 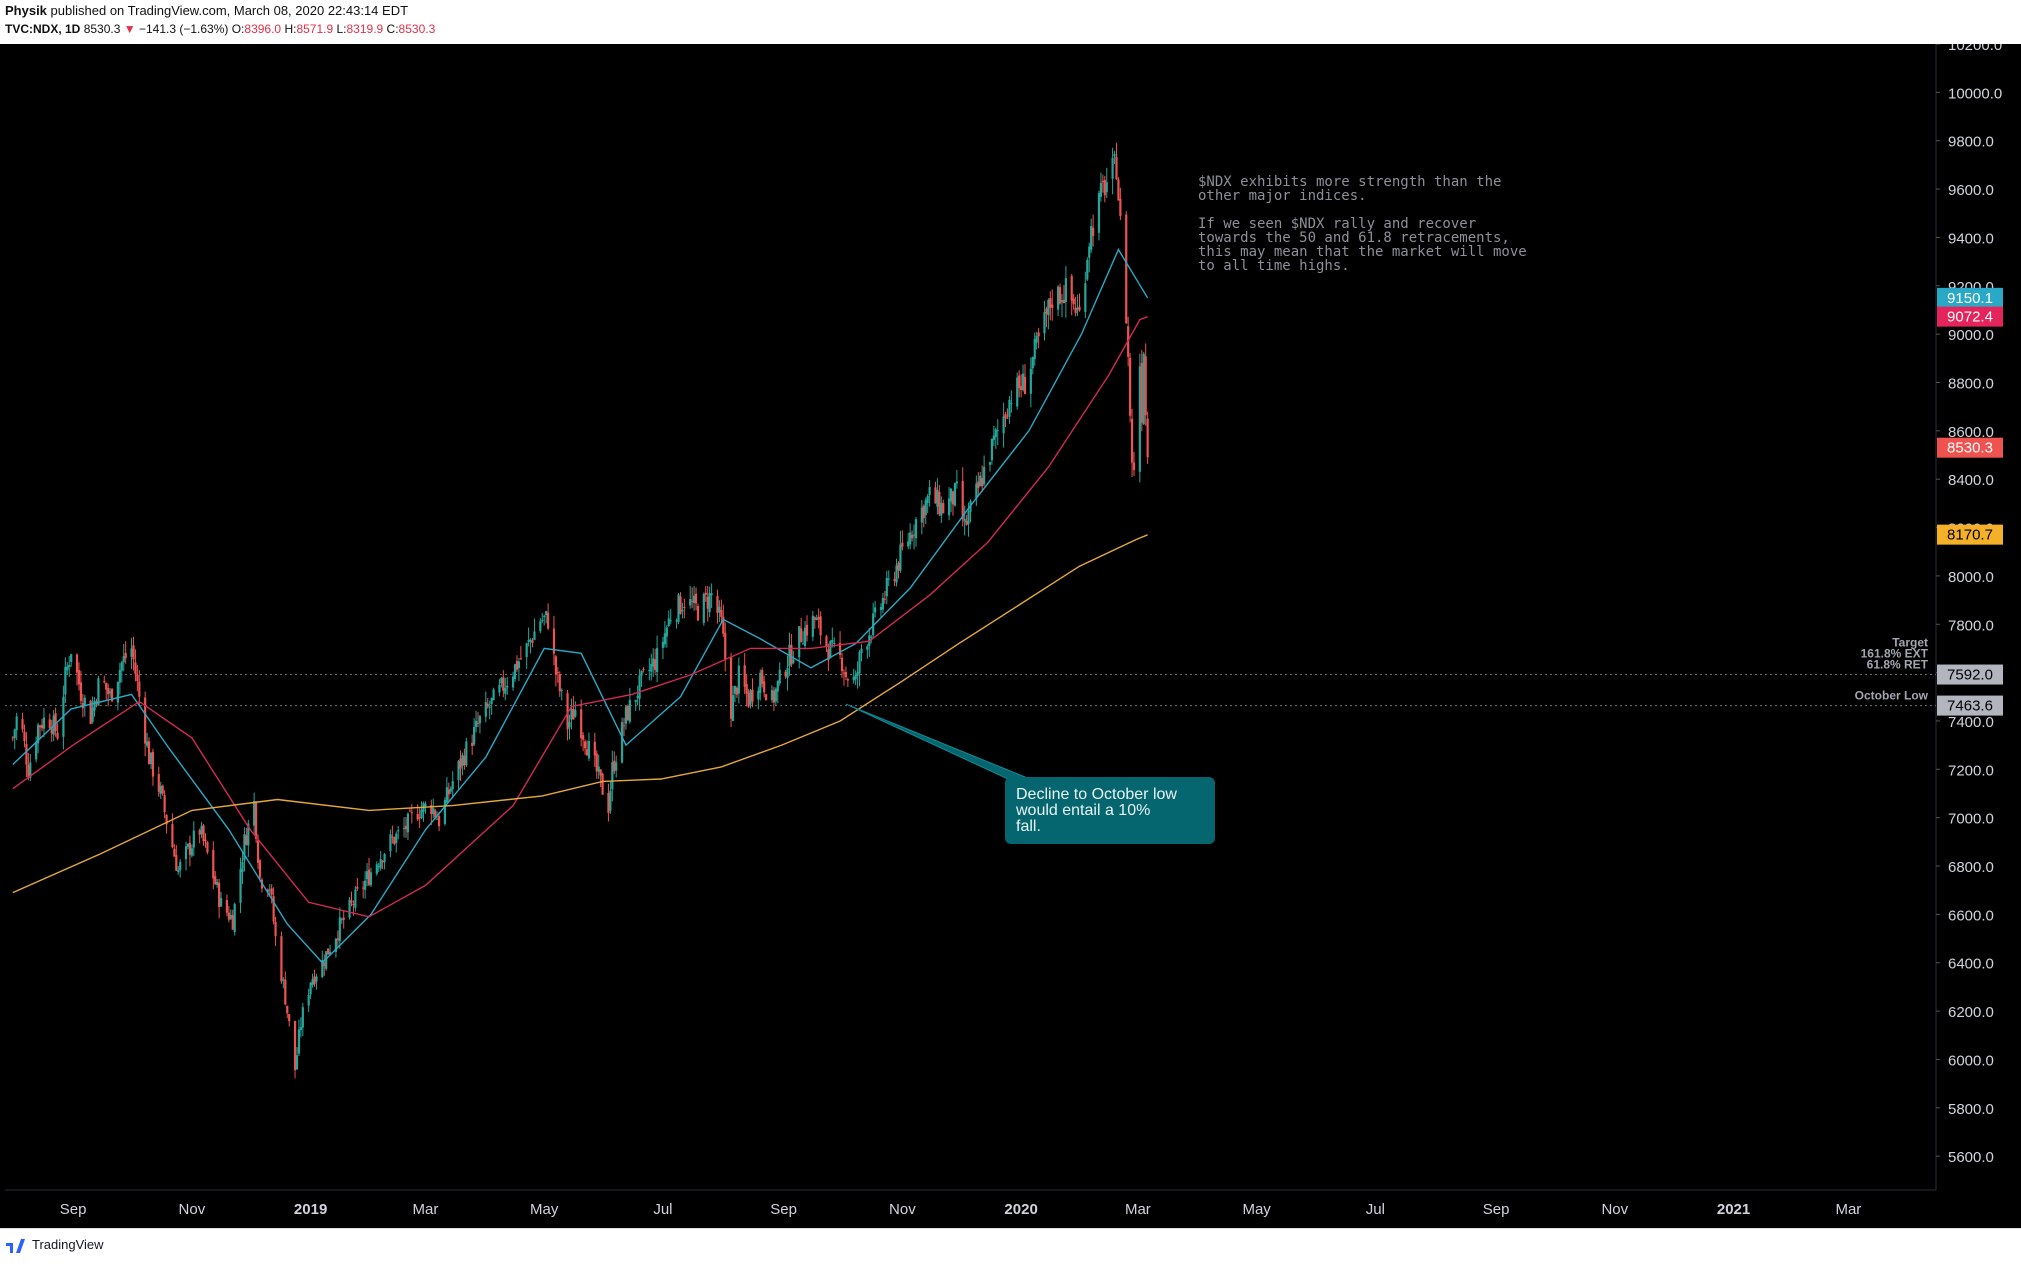 What do you see at coordinates (26, 10) in the screenshot?
I see `author-name: Physik` at bounding box center [26, 10].